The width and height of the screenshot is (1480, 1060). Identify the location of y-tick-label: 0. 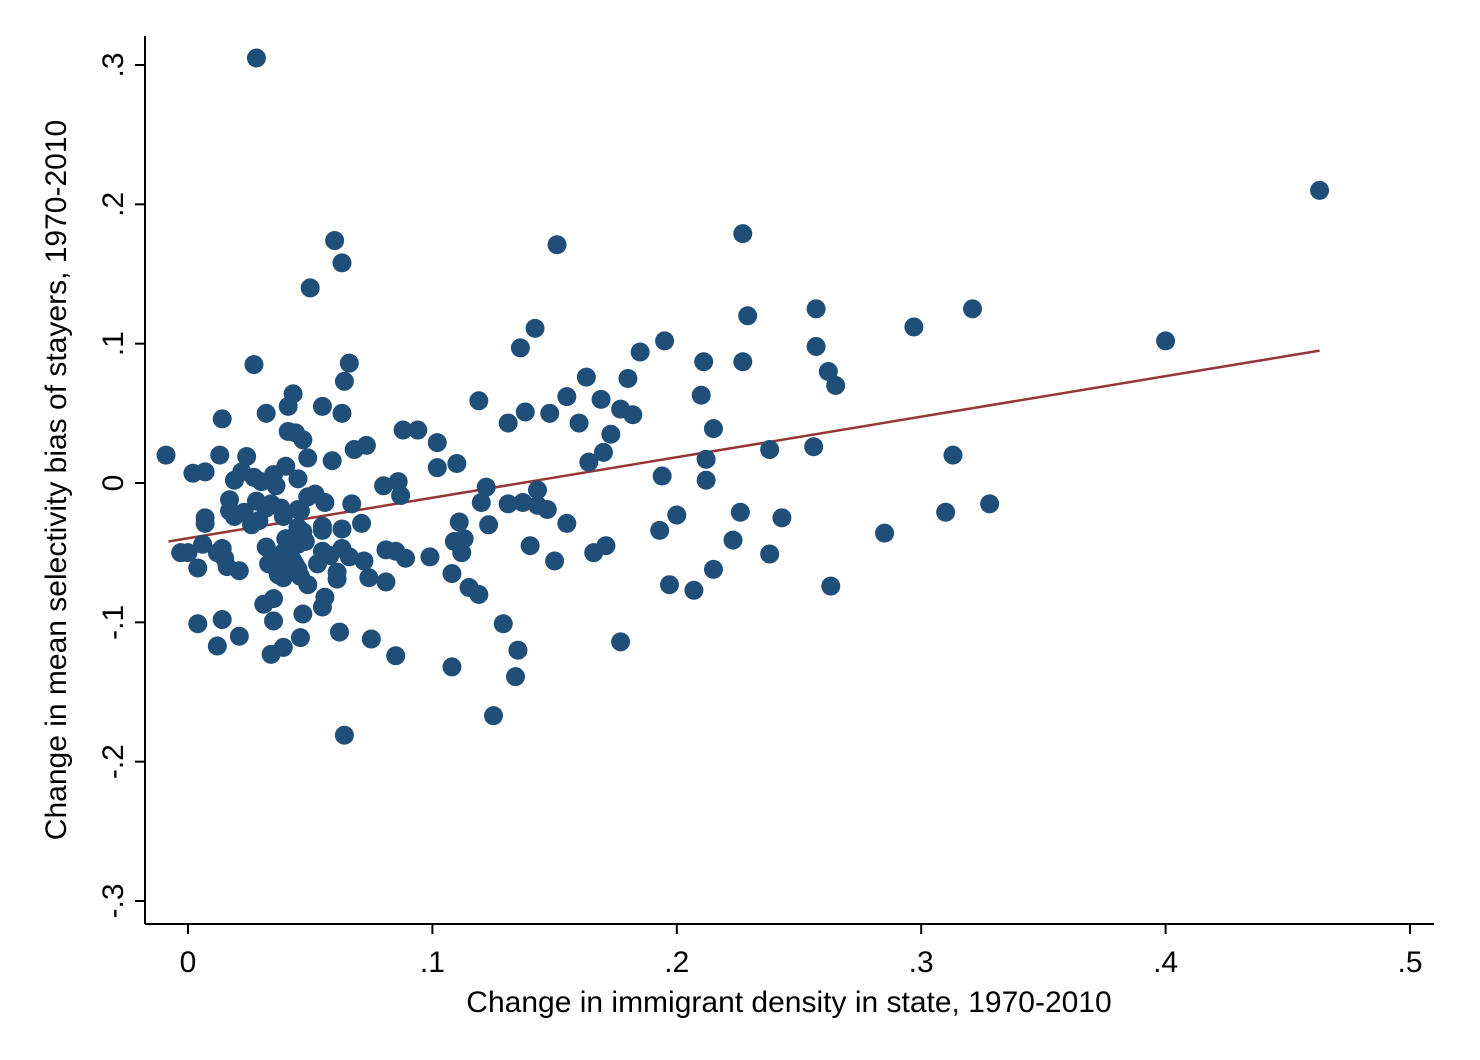
(113, 483).